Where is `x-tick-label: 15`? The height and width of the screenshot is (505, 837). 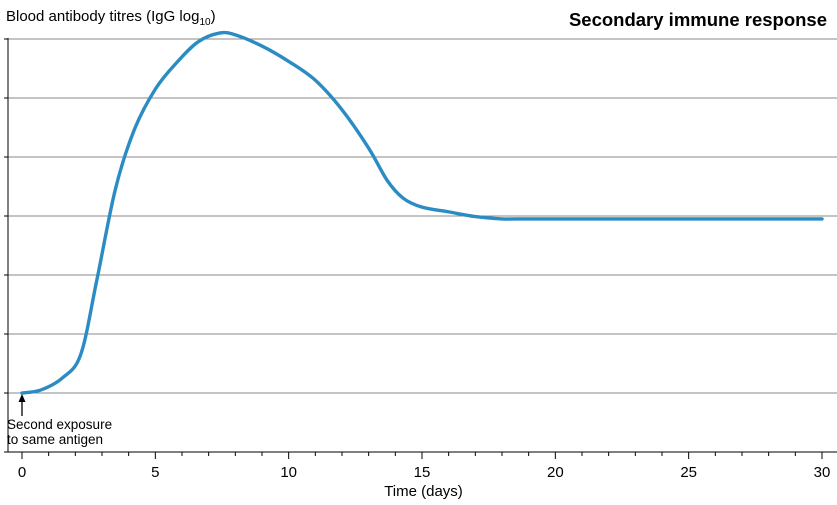
x-tick-label: 15 is located at coordinates (422, 472).